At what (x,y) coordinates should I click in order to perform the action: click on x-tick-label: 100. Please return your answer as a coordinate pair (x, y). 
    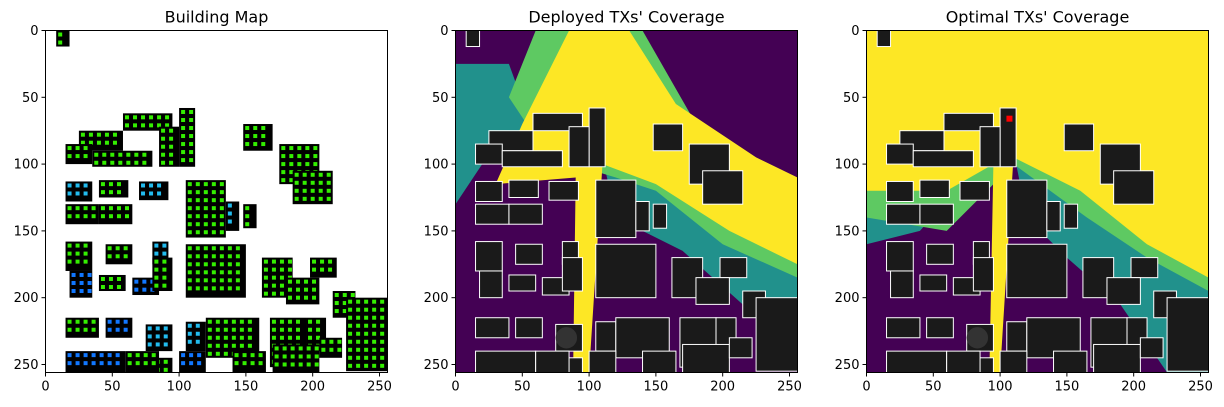
    Looking at the image, I should click on (589, 387).